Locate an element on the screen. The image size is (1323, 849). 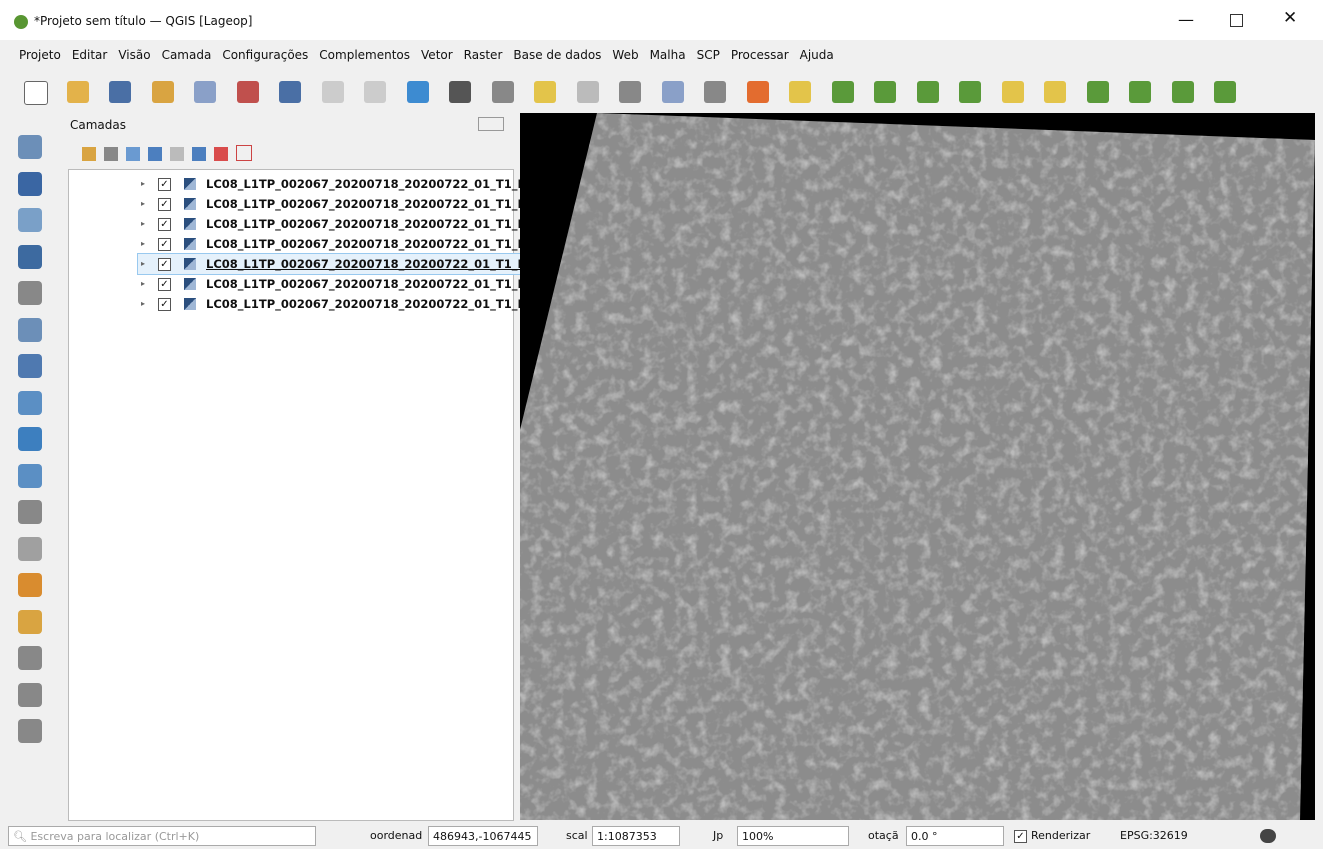
menu-item: Malha is located at coordinates (667, 55).